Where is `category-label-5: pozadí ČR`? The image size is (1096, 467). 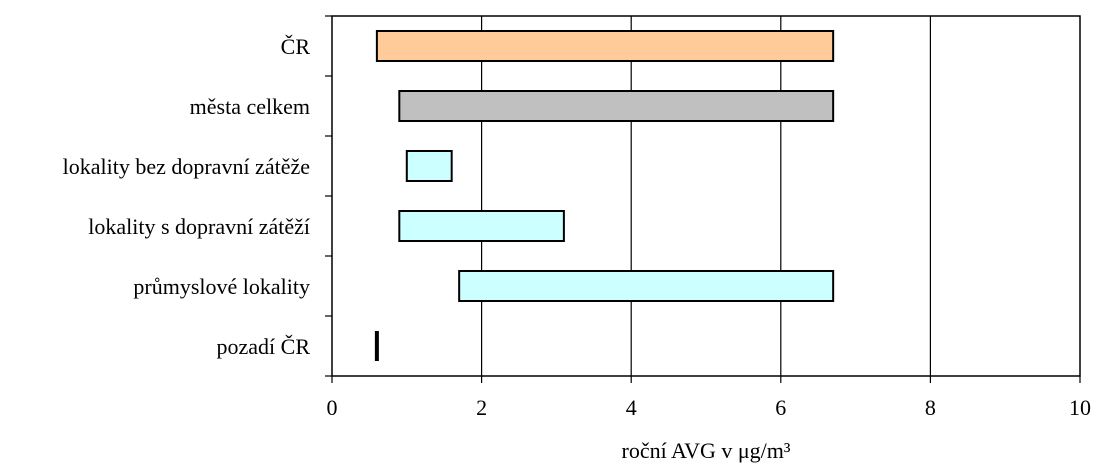 category-label-5: pozadí ČR is located at coordinates (264, 346).